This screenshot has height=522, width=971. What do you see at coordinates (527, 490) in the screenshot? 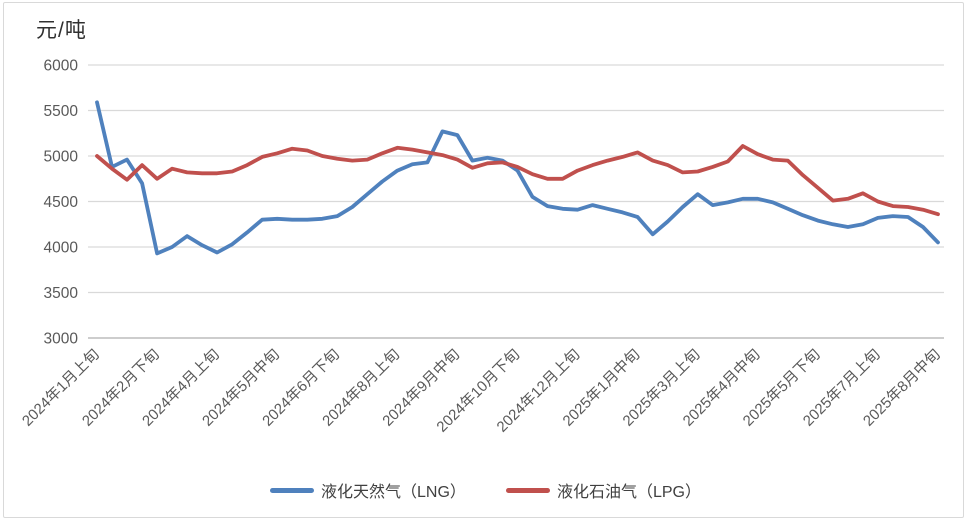
I see `lpg-line-swatch` at bounding box center [527, 490].